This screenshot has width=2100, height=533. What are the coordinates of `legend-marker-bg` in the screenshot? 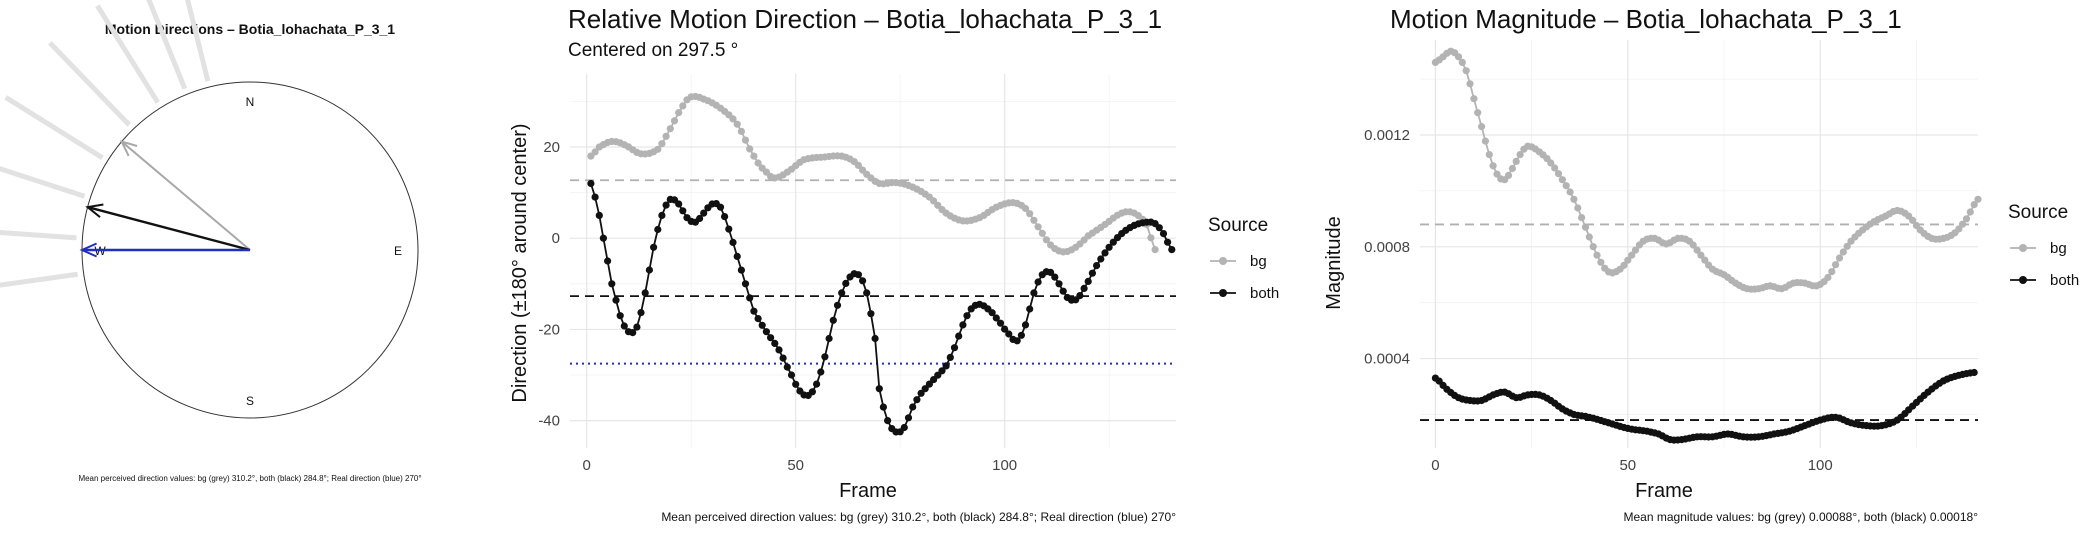 It's located at (2023, 248).